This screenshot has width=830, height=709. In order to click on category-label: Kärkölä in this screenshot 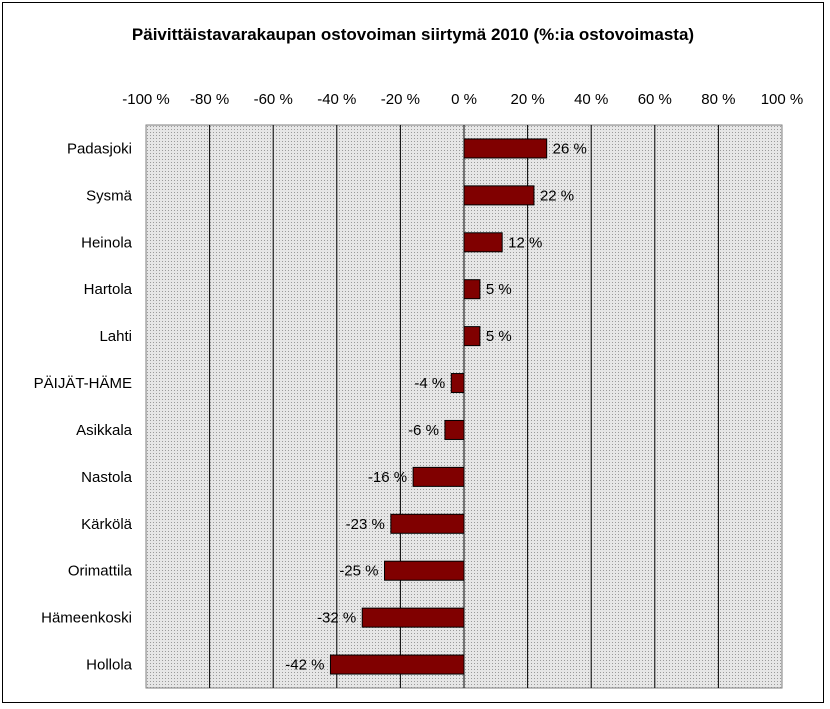, I will do `click(107, 524)`.